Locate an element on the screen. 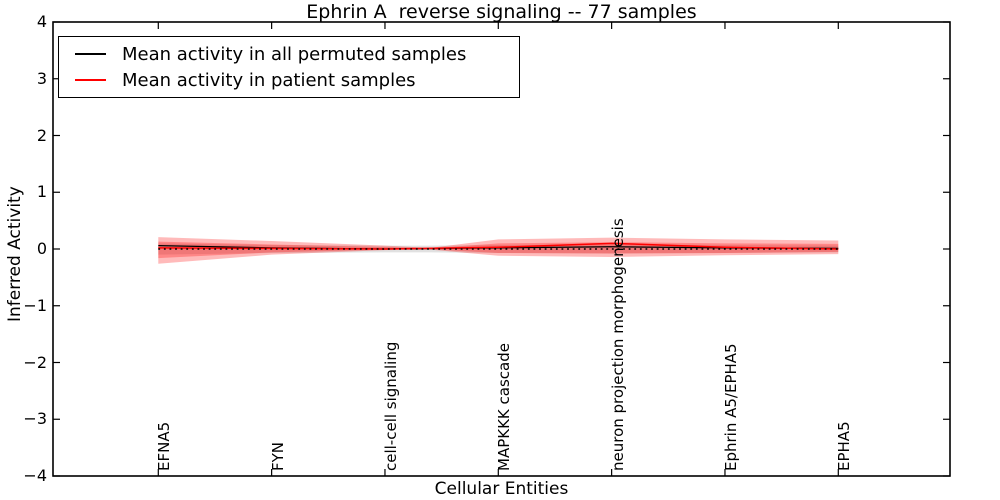 This screenshot has width=1000, height=500. legend-entry-permuted: Mean activity in all permuted samples is located at coordinates (289, 54).